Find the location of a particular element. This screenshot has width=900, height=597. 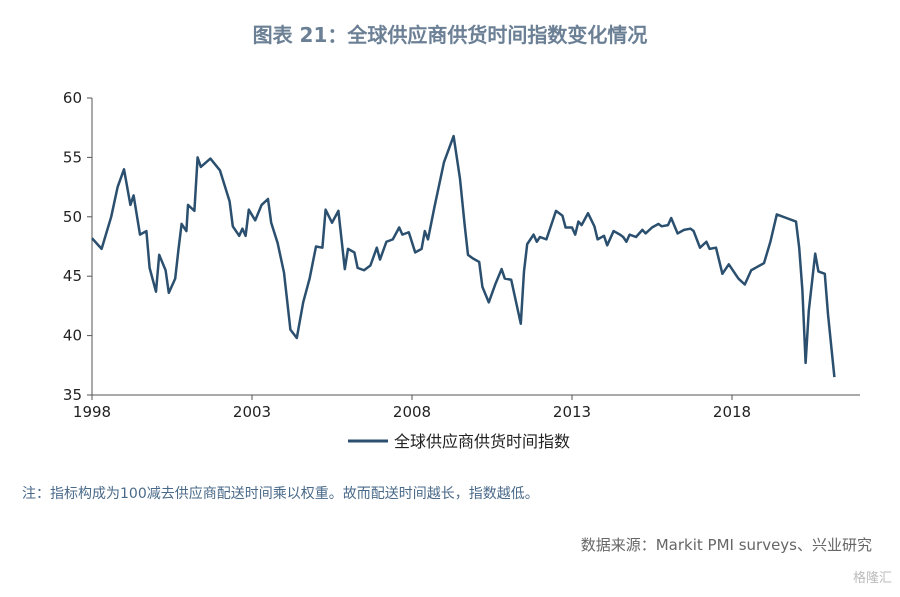

y-tick-label: 35 is located at coordinates (72, 395).